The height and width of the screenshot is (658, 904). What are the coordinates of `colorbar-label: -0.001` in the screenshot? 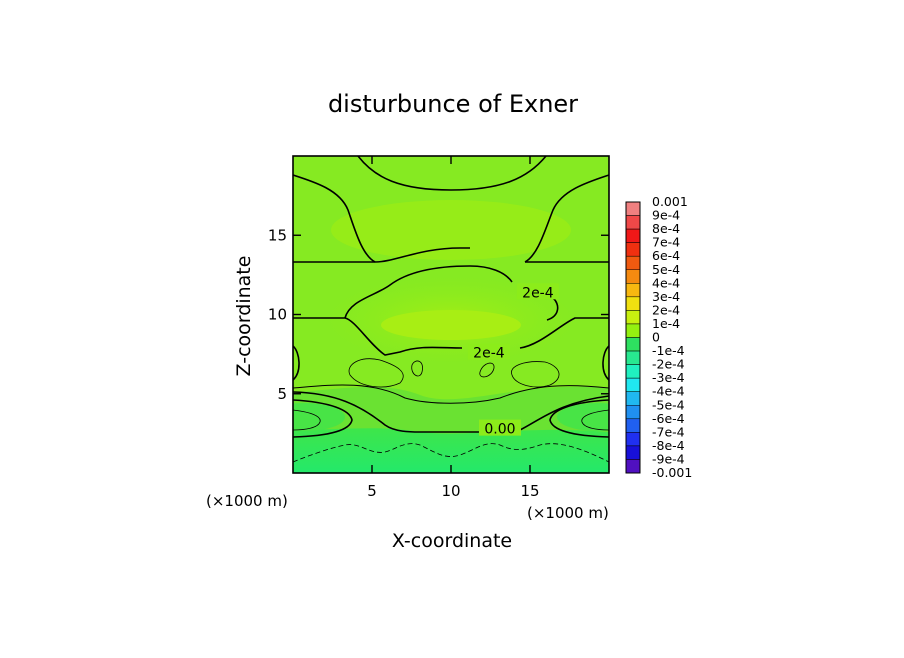 It's located at (672, 472).